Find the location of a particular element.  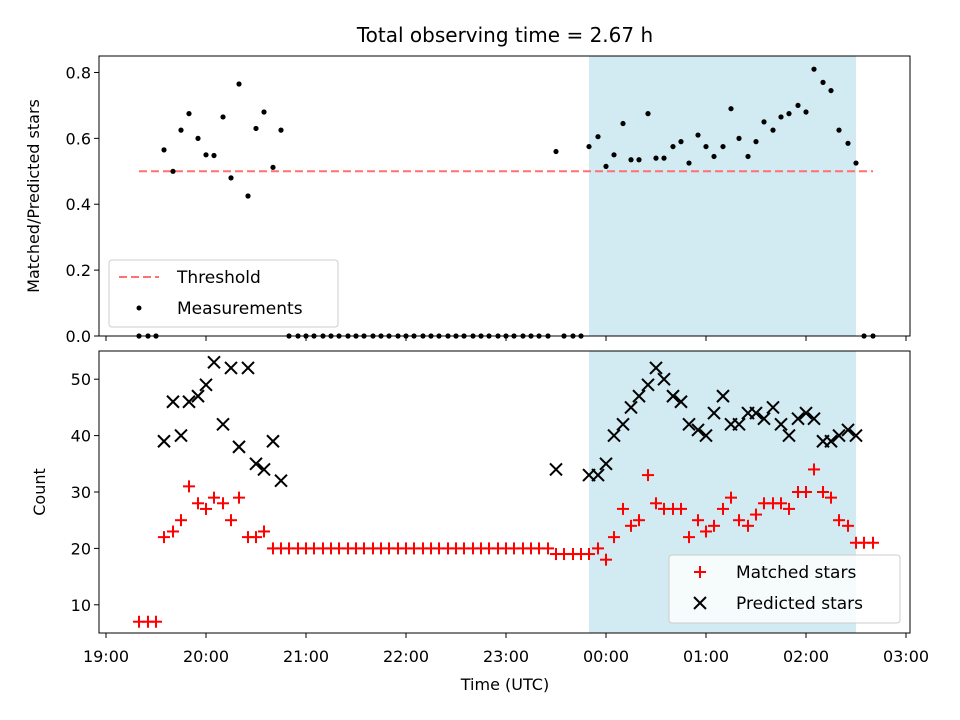

bottom-y-tick-label: 50 is located at coordinates (81, 379).